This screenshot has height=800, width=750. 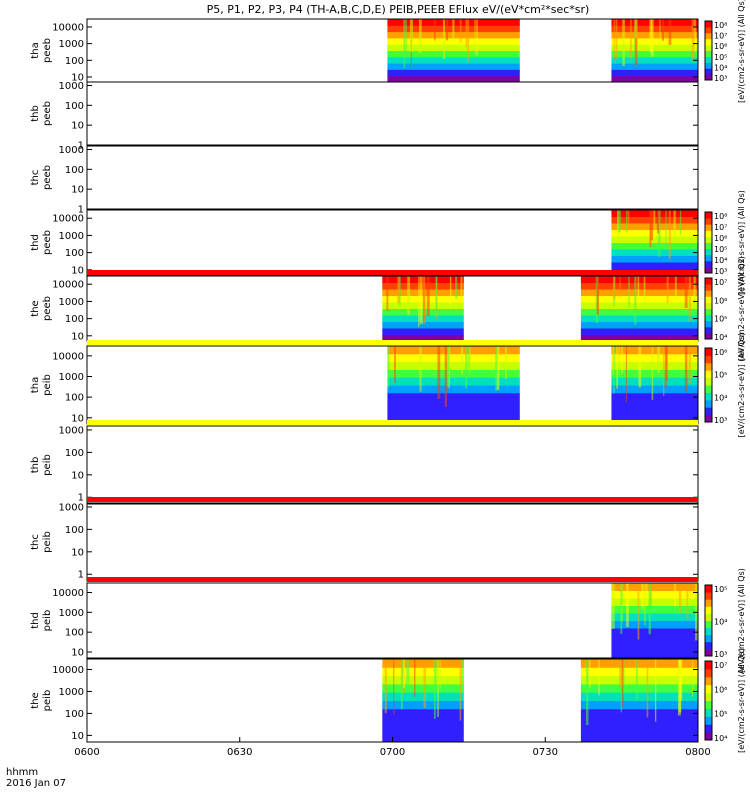 What do you see at coordinates (720, 337) in the screenshot?
I see `colorbar-tick-label: 10⁴` at bounding box center [720, 337].